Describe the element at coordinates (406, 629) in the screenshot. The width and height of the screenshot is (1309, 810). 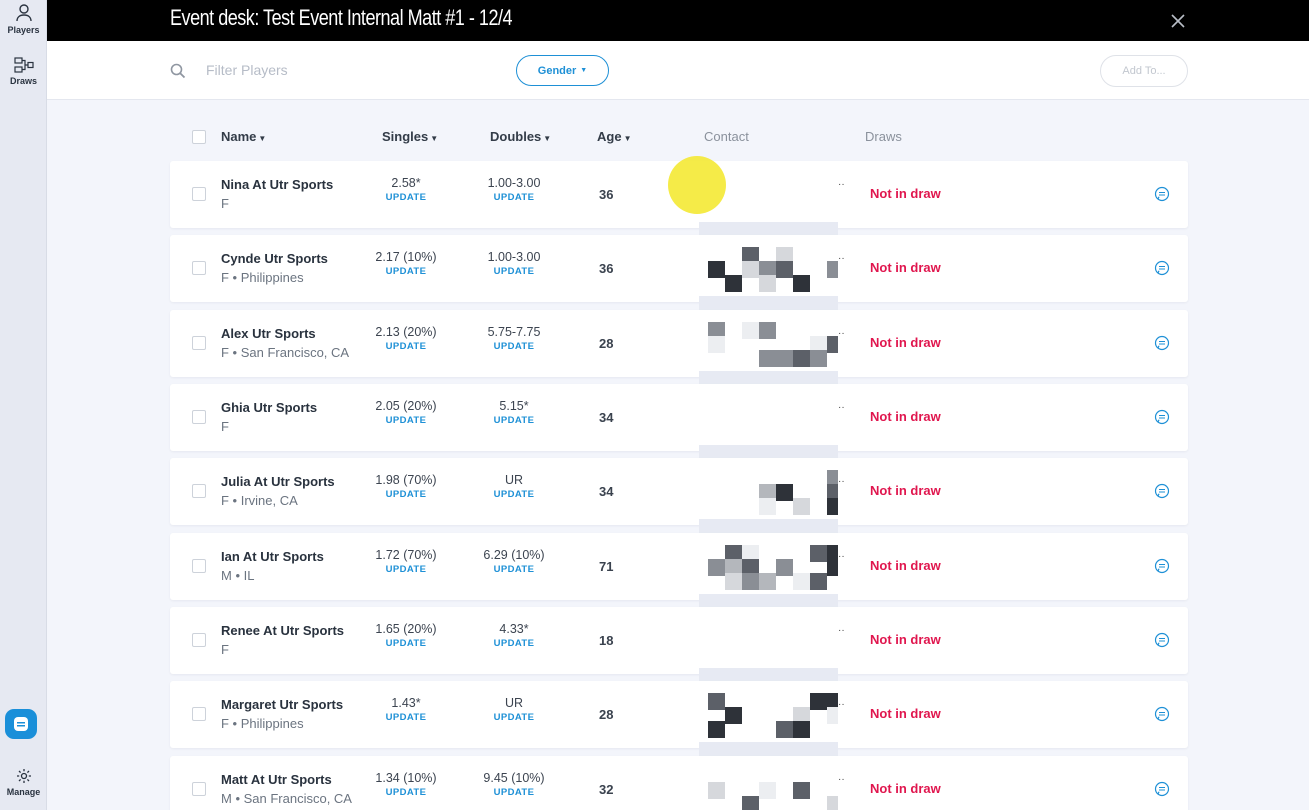
I see `singles-value: 1.65 (20%)` at that location.